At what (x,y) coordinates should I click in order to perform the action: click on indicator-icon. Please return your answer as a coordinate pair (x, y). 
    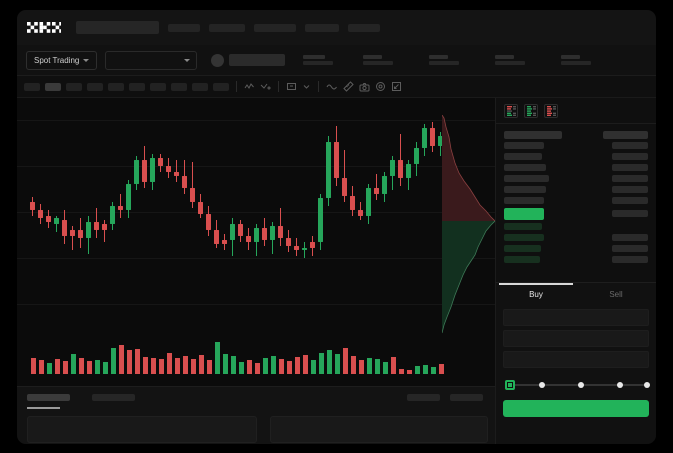
    Looking at the image, I should click on (265, 86).